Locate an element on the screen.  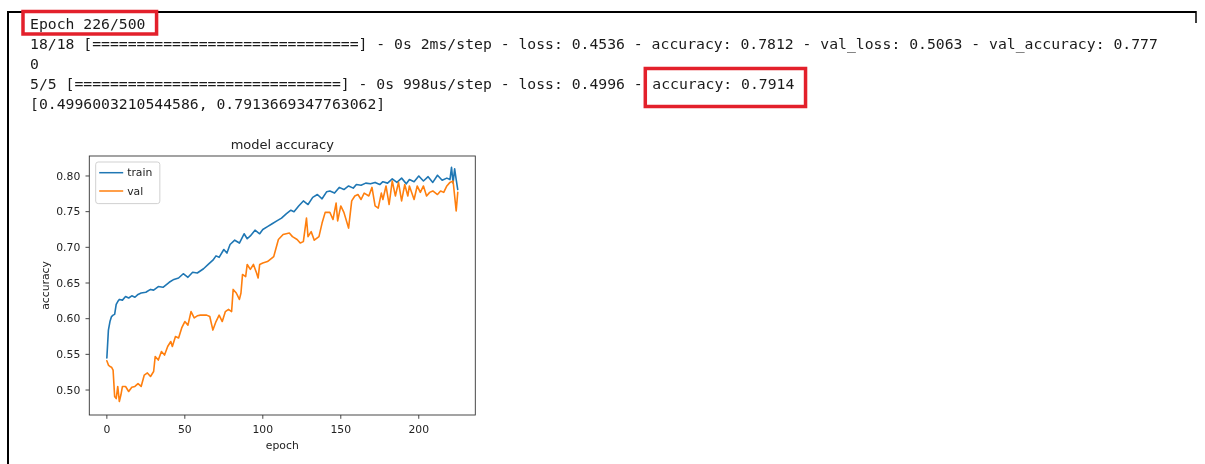
text: [0.4996003210544586, 0.7913669347763062] is located at coordinates (208, 103).